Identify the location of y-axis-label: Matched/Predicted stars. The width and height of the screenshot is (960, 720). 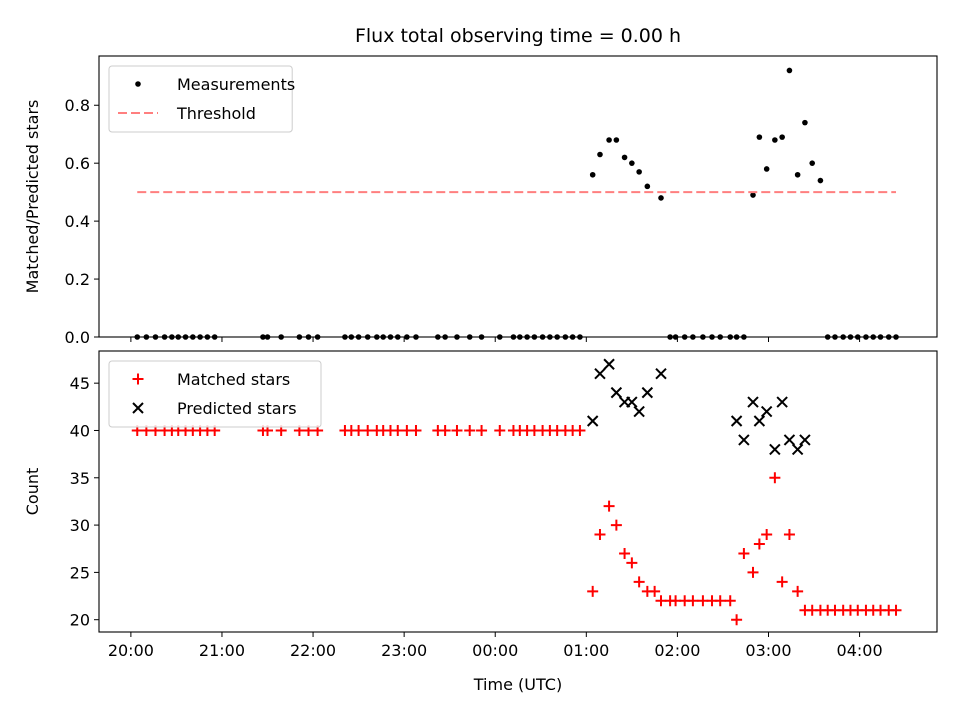
(32, 197).